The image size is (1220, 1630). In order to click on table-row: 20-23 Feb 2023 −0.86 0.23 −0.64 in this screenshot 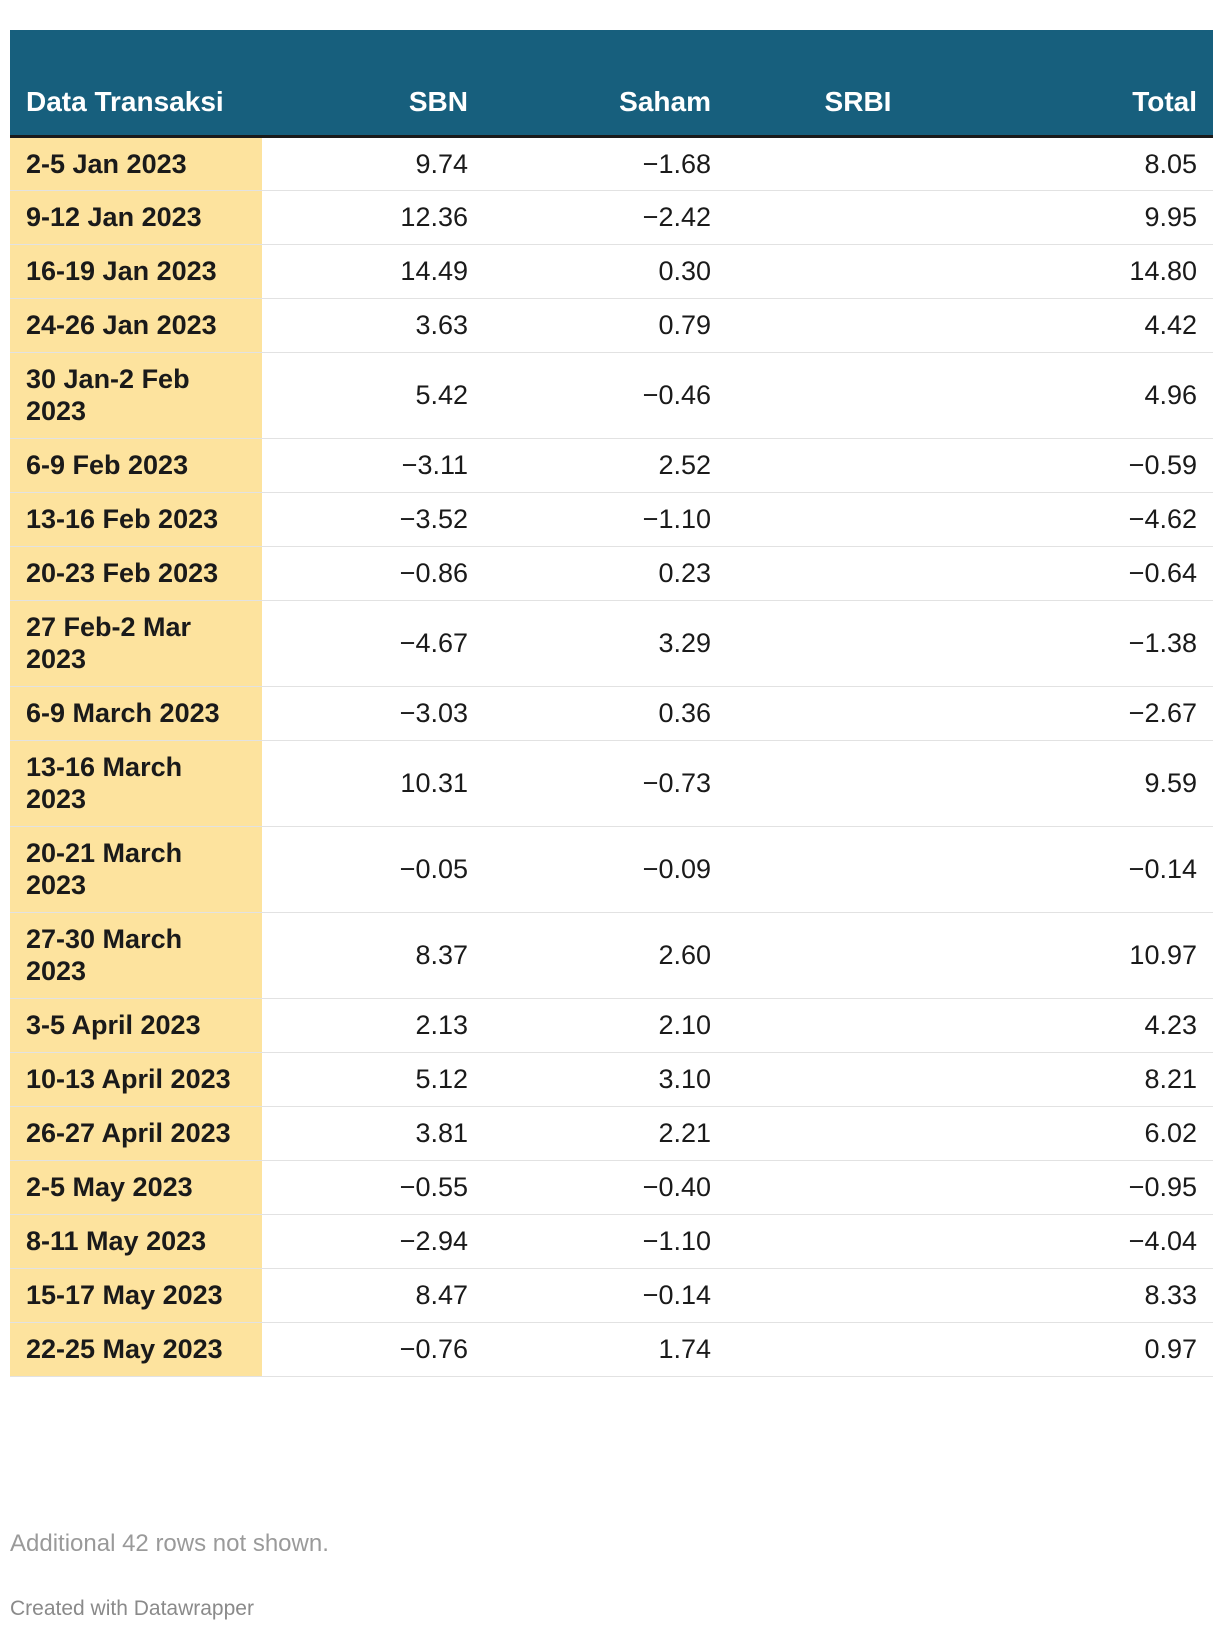, I will do `click(611, 573)`.